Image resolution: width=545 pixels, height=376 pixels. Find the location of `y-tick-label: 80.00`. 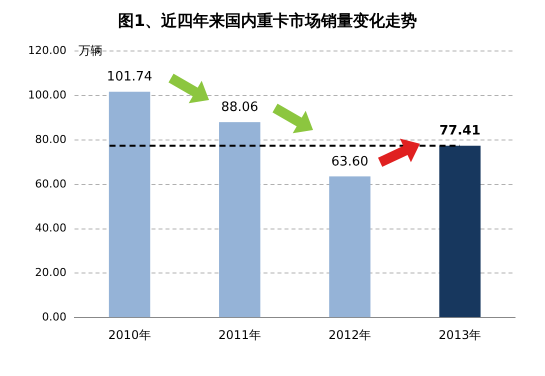

y-tick-label: 80.00 is located at coordinates (50, 139).